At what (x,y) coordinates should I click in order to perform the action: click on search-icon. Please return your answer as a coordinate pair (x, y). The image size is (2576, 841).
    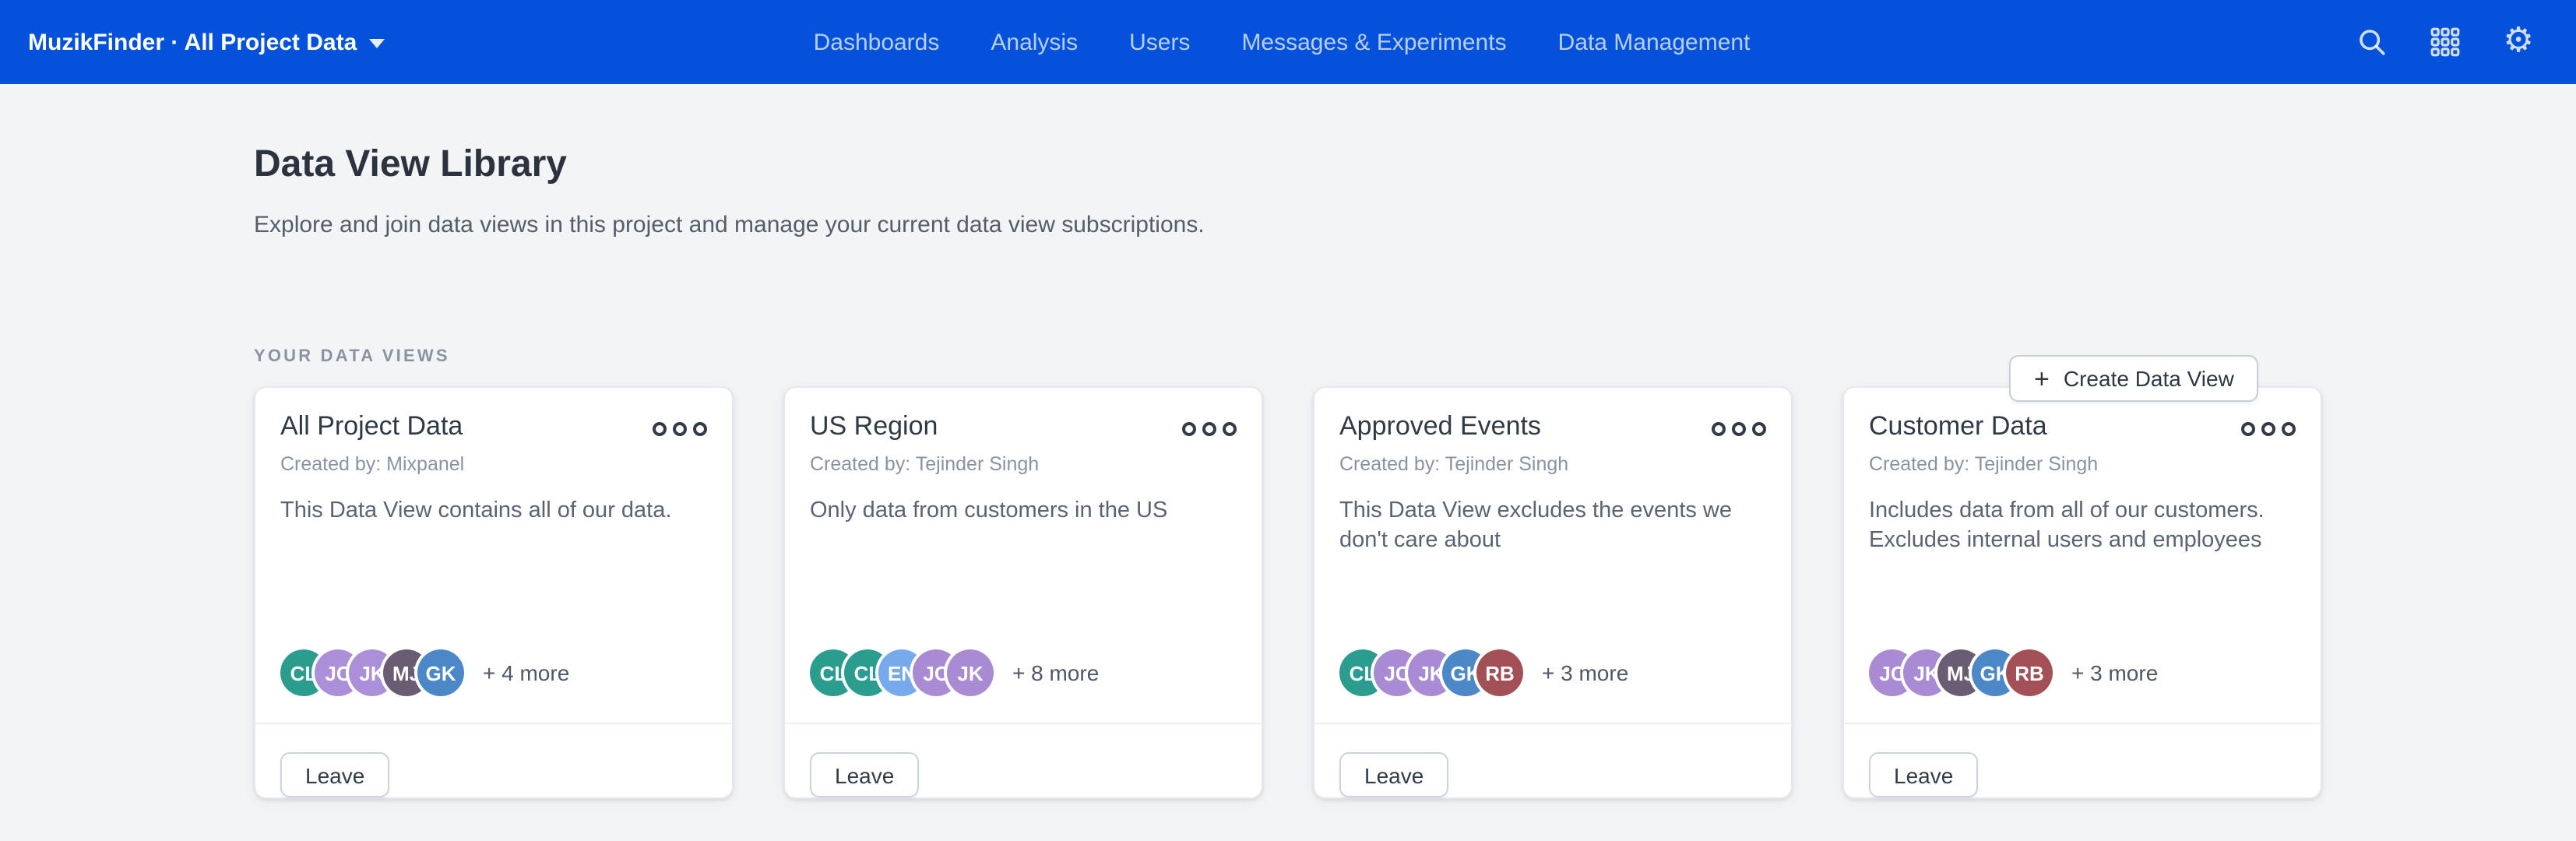
    Looking at the image, I should click on (2372, 42).